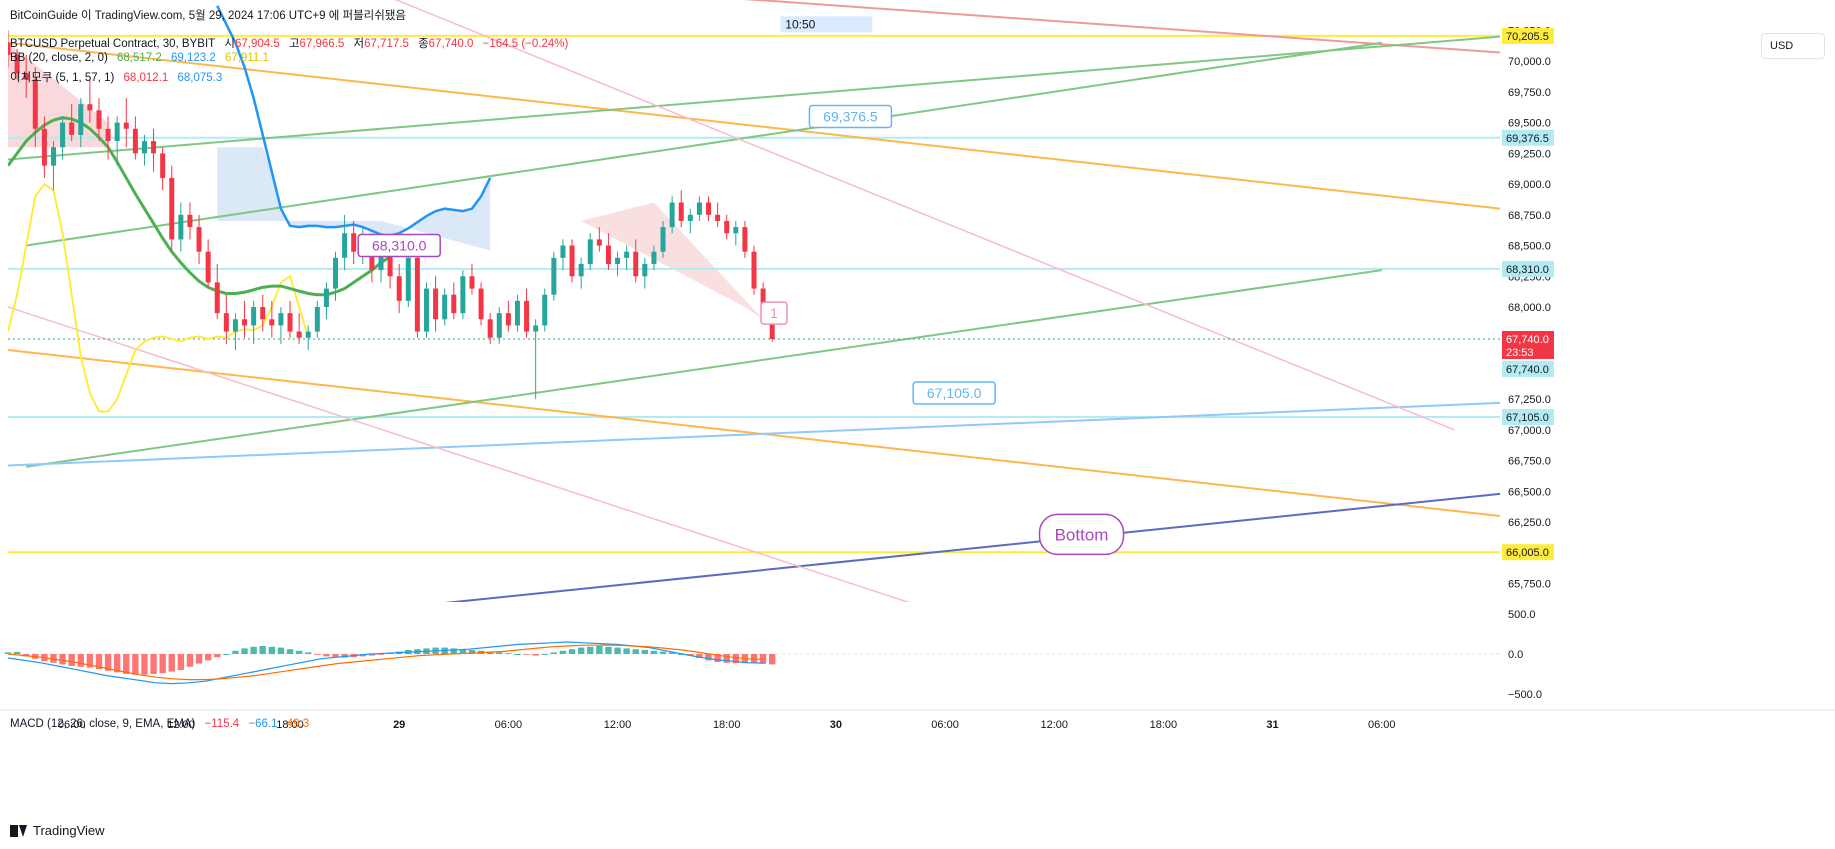 This screenshot has width=1835, height=849. I want to click on callout-text: Bottom, so click(1082, 534).